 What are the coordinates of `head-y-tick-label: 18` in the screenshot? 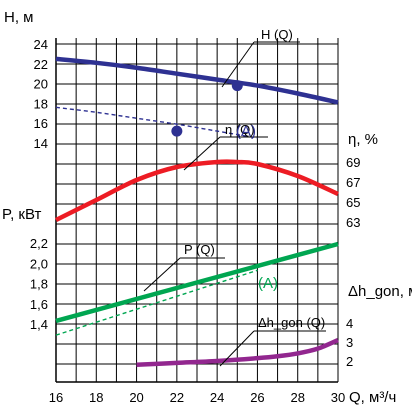 It's located at (41, 103).